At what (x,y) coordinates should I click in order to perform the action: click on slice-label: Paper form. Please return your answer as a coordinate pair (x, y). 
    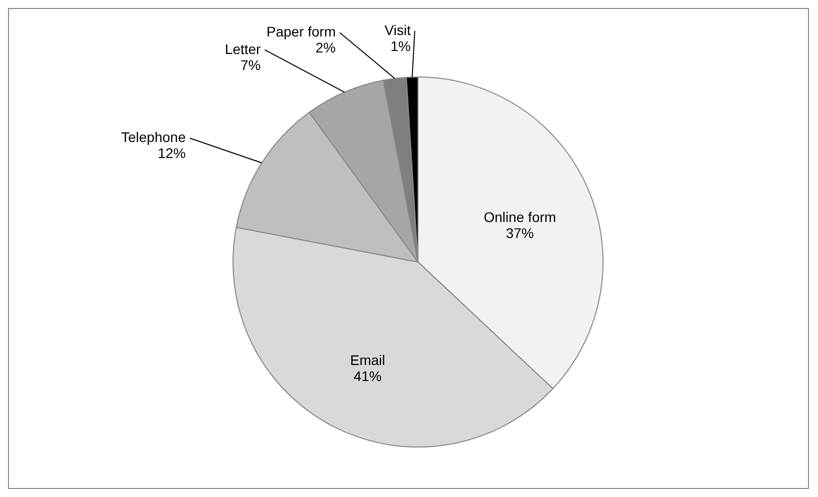
    Looking at the image, I should click on (301, 32).